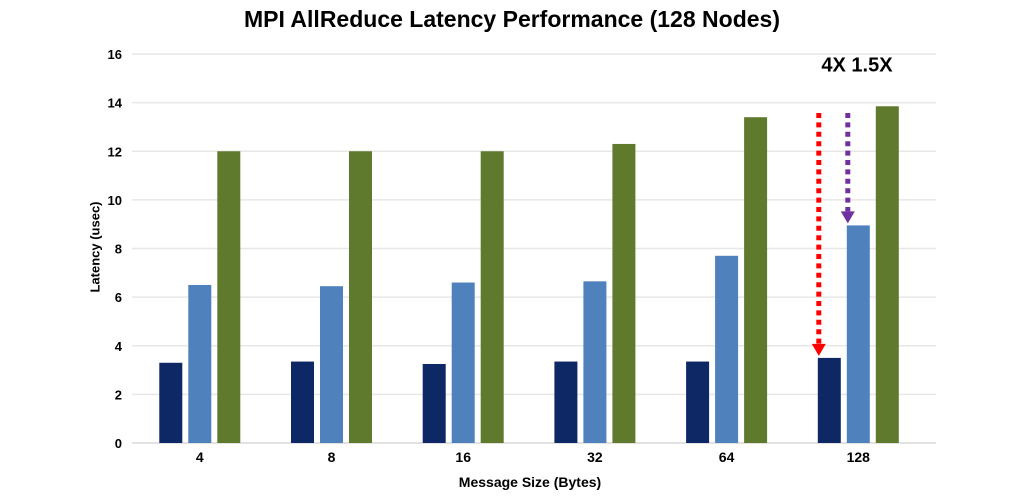  What do you see at coordinates (115, 54) in the screenshot?
I see `y-tick-label: 16` at bounding box center [115, 54].